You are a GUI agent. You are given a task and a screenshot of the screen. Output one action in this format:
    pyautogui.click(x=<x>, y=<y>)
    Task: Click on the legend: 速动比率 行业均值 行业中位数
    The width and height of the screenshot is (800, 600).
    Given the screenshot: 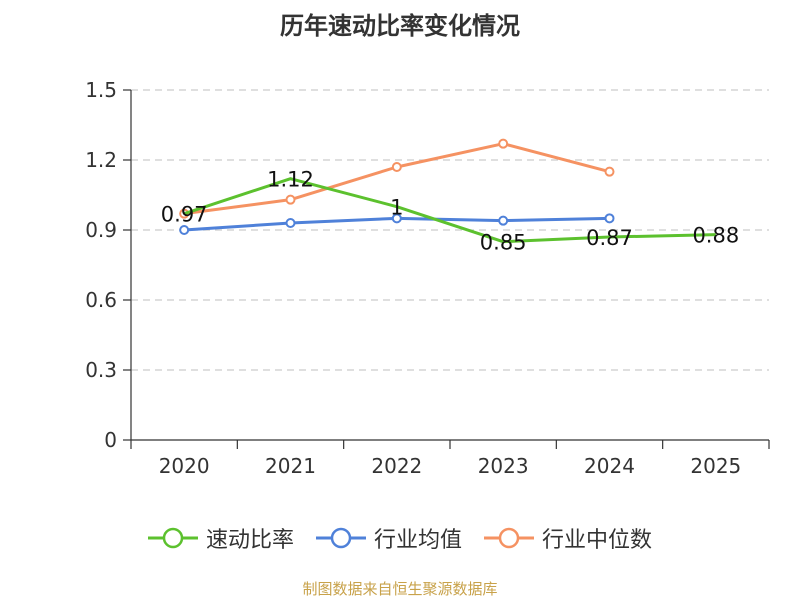 What is the action you would take?
    pyautogui.click(x=400, y=538)
    